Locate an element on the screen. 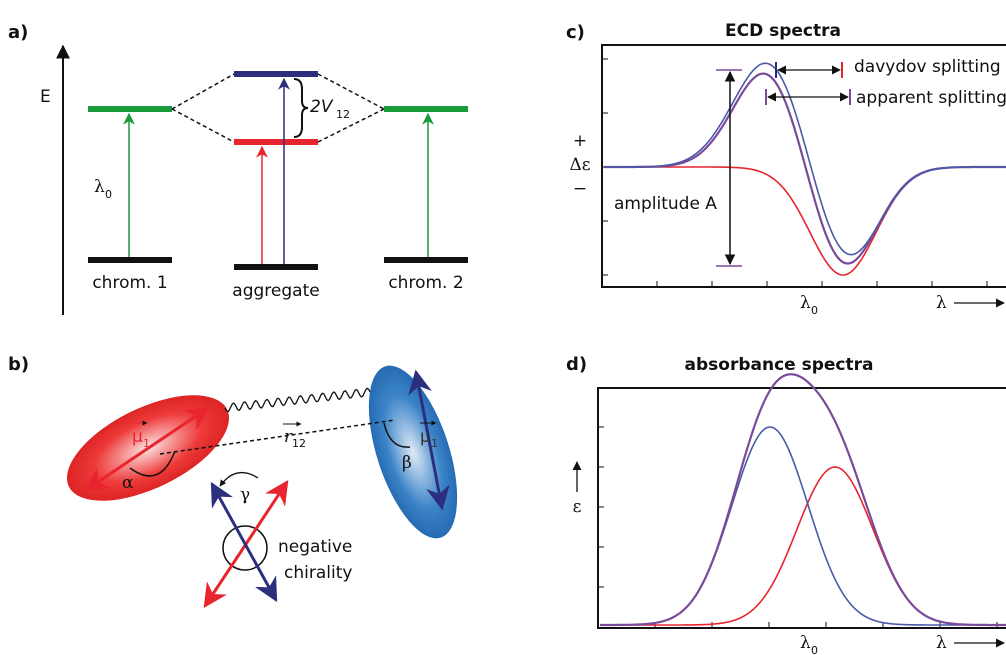  annotation: amplitude A is located at coordinates (665, 204).